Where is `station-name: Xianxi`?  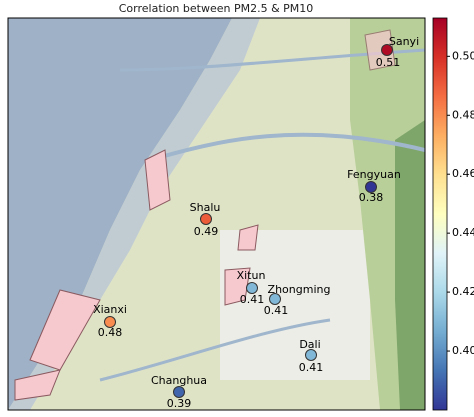 station-name: Xianxi is located at coordinates (110, 309).